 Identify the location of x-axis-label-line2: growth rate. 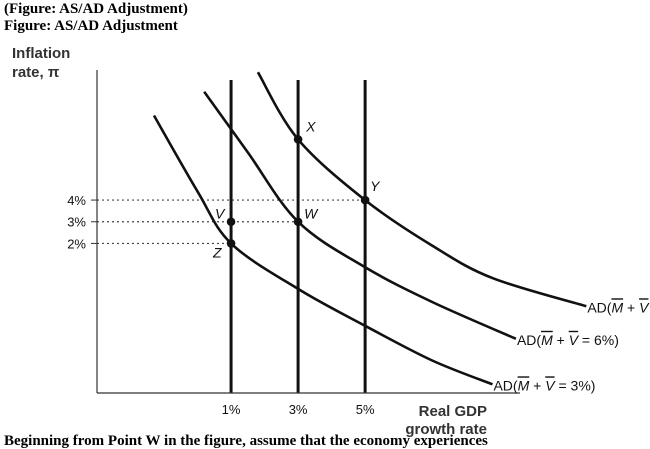
(446, 429).